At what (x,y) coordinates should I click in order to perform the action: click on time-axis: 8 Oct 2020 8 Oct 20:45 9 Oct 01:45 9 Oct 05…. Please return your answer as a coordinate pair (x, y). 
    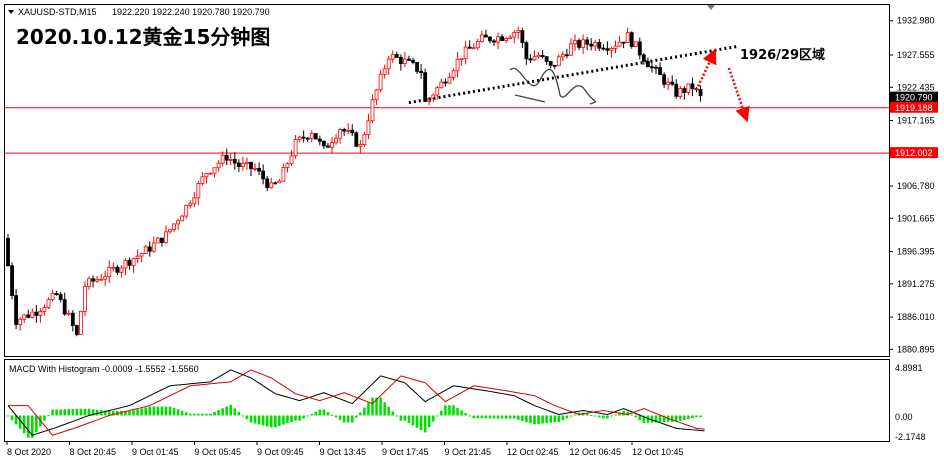
    Looking at the image, I should click on (345, 449).